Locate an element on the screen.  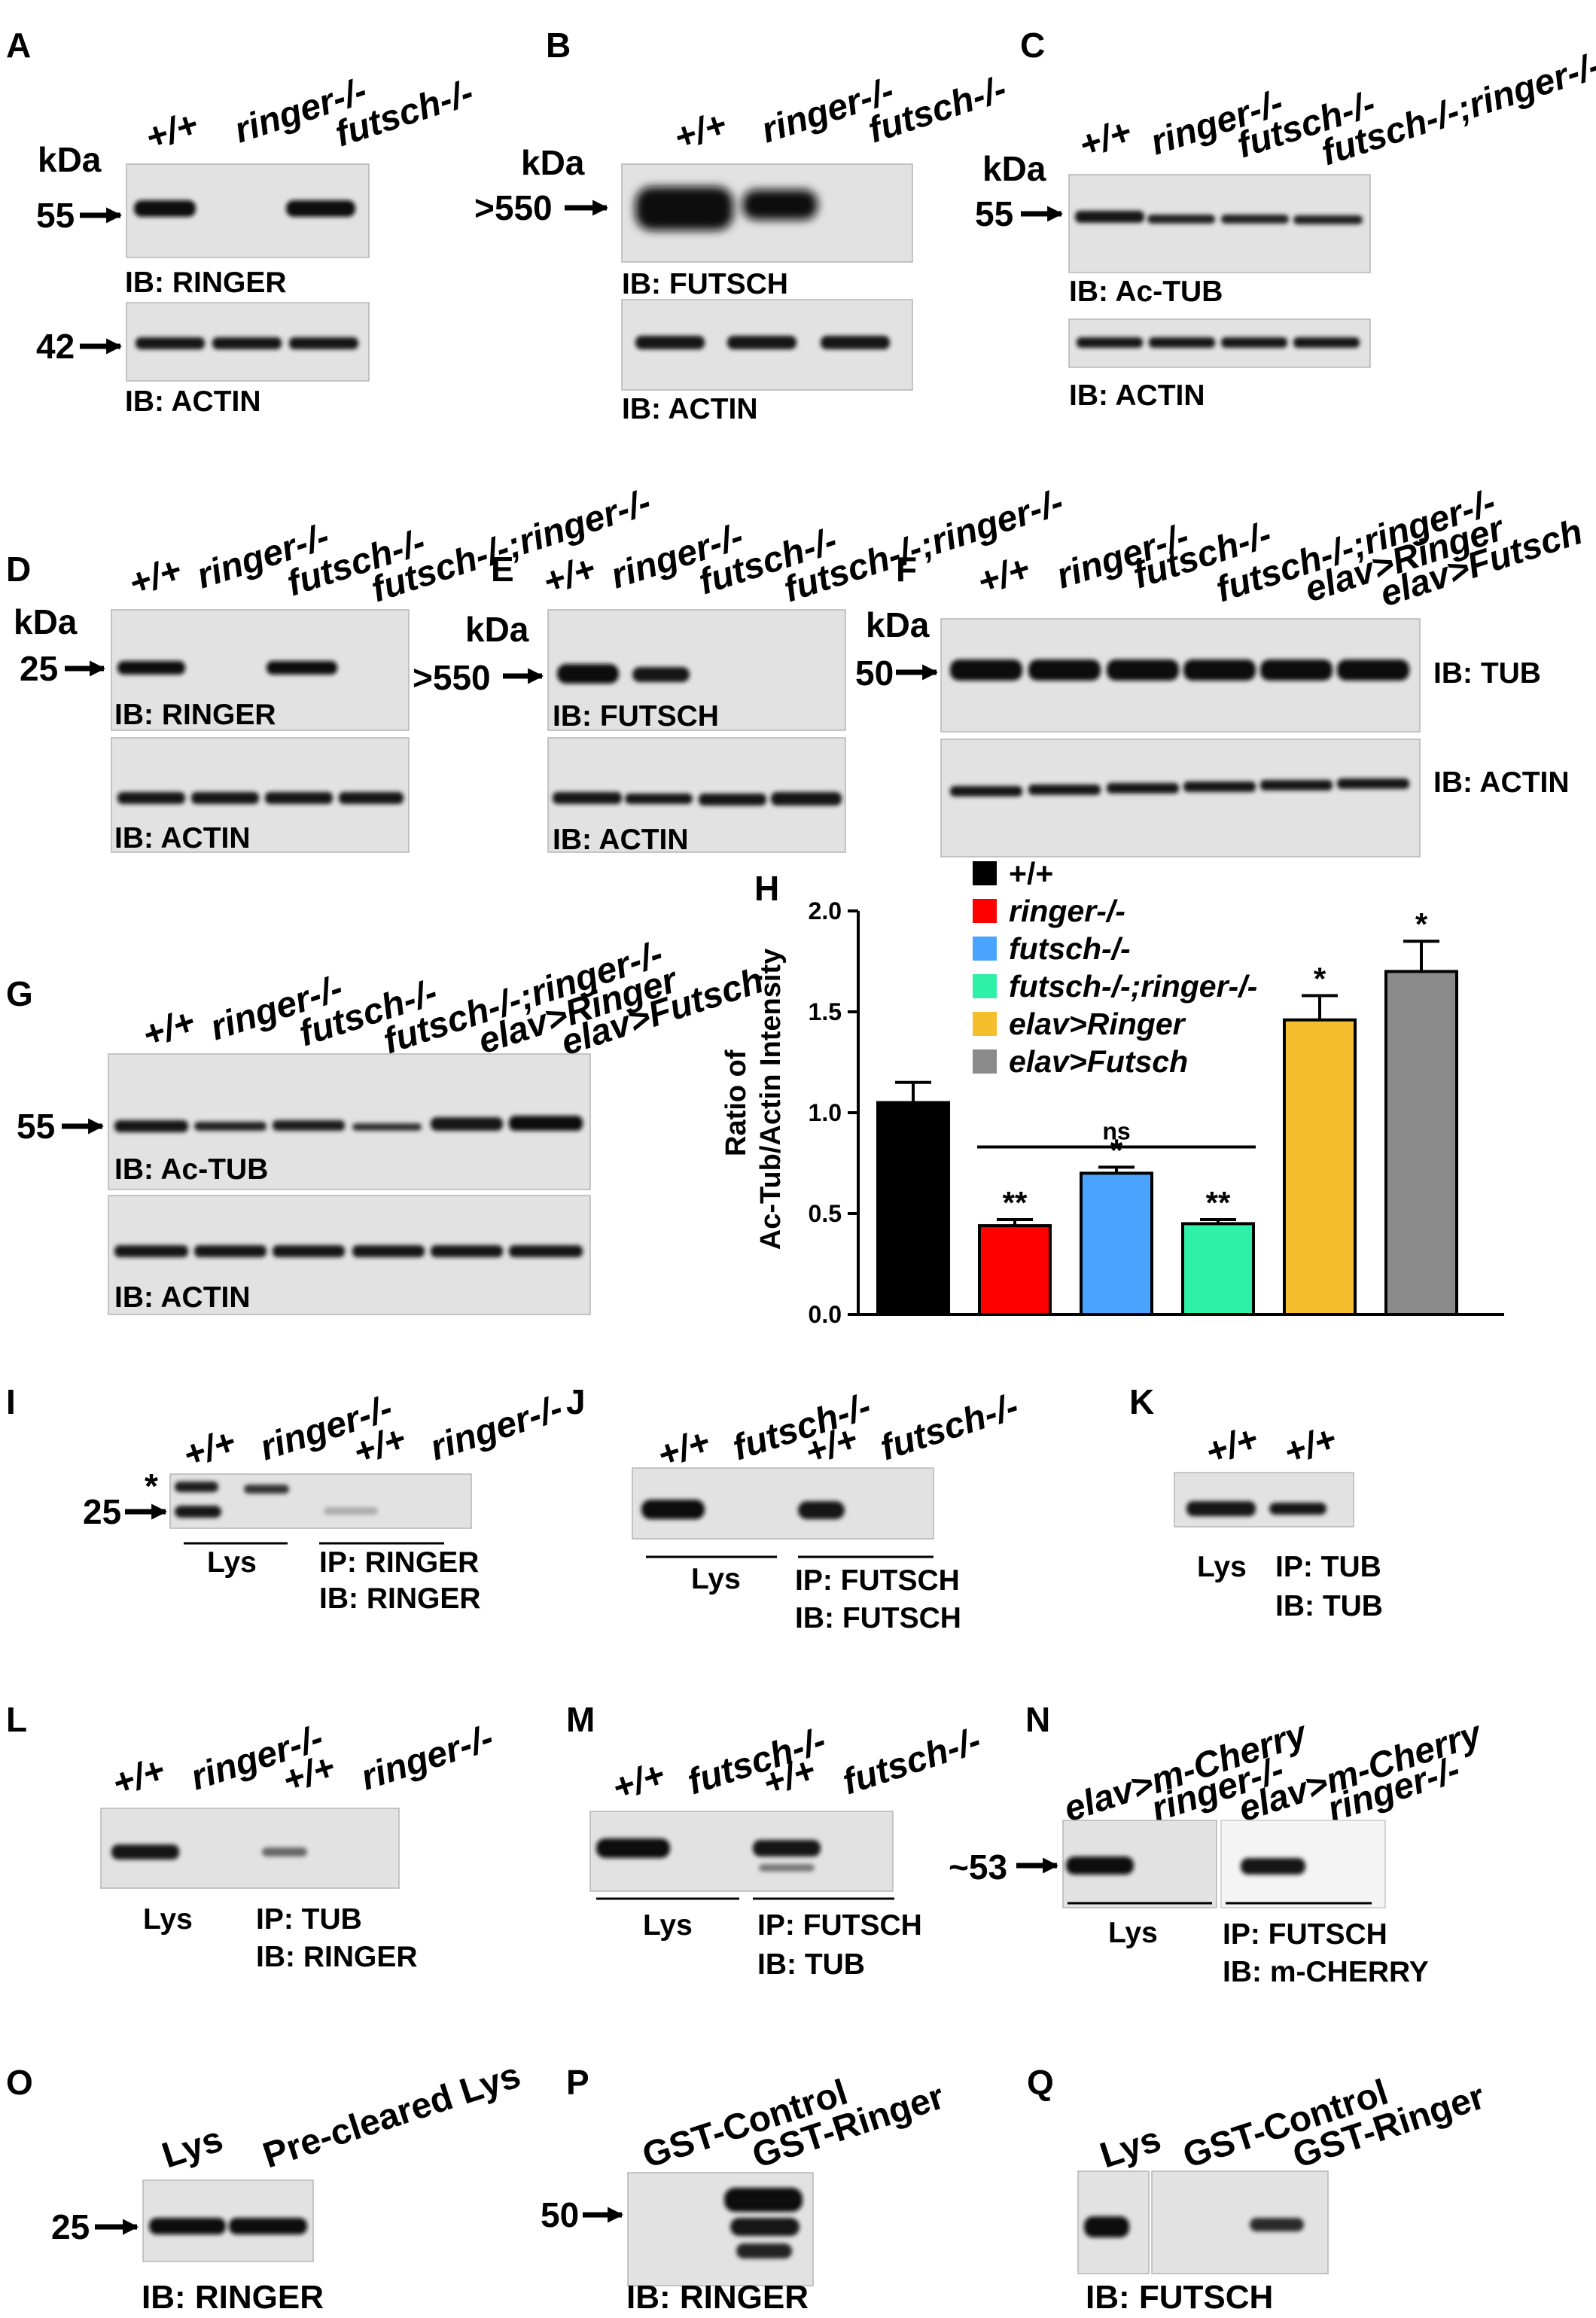
ib-label: IB: m-CHERRY is located at coordinates (1326, 1972).